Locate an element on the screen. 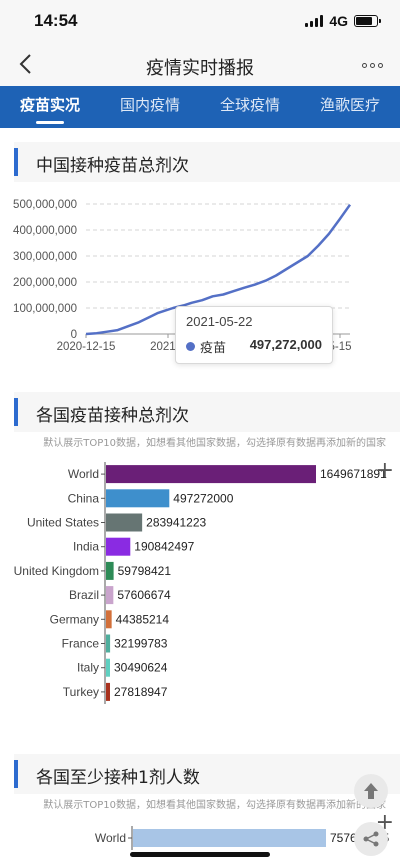 The height and width of the screenshot is (865, 400). bar-value-label: 27818947 is located at coordinates (141, 692).